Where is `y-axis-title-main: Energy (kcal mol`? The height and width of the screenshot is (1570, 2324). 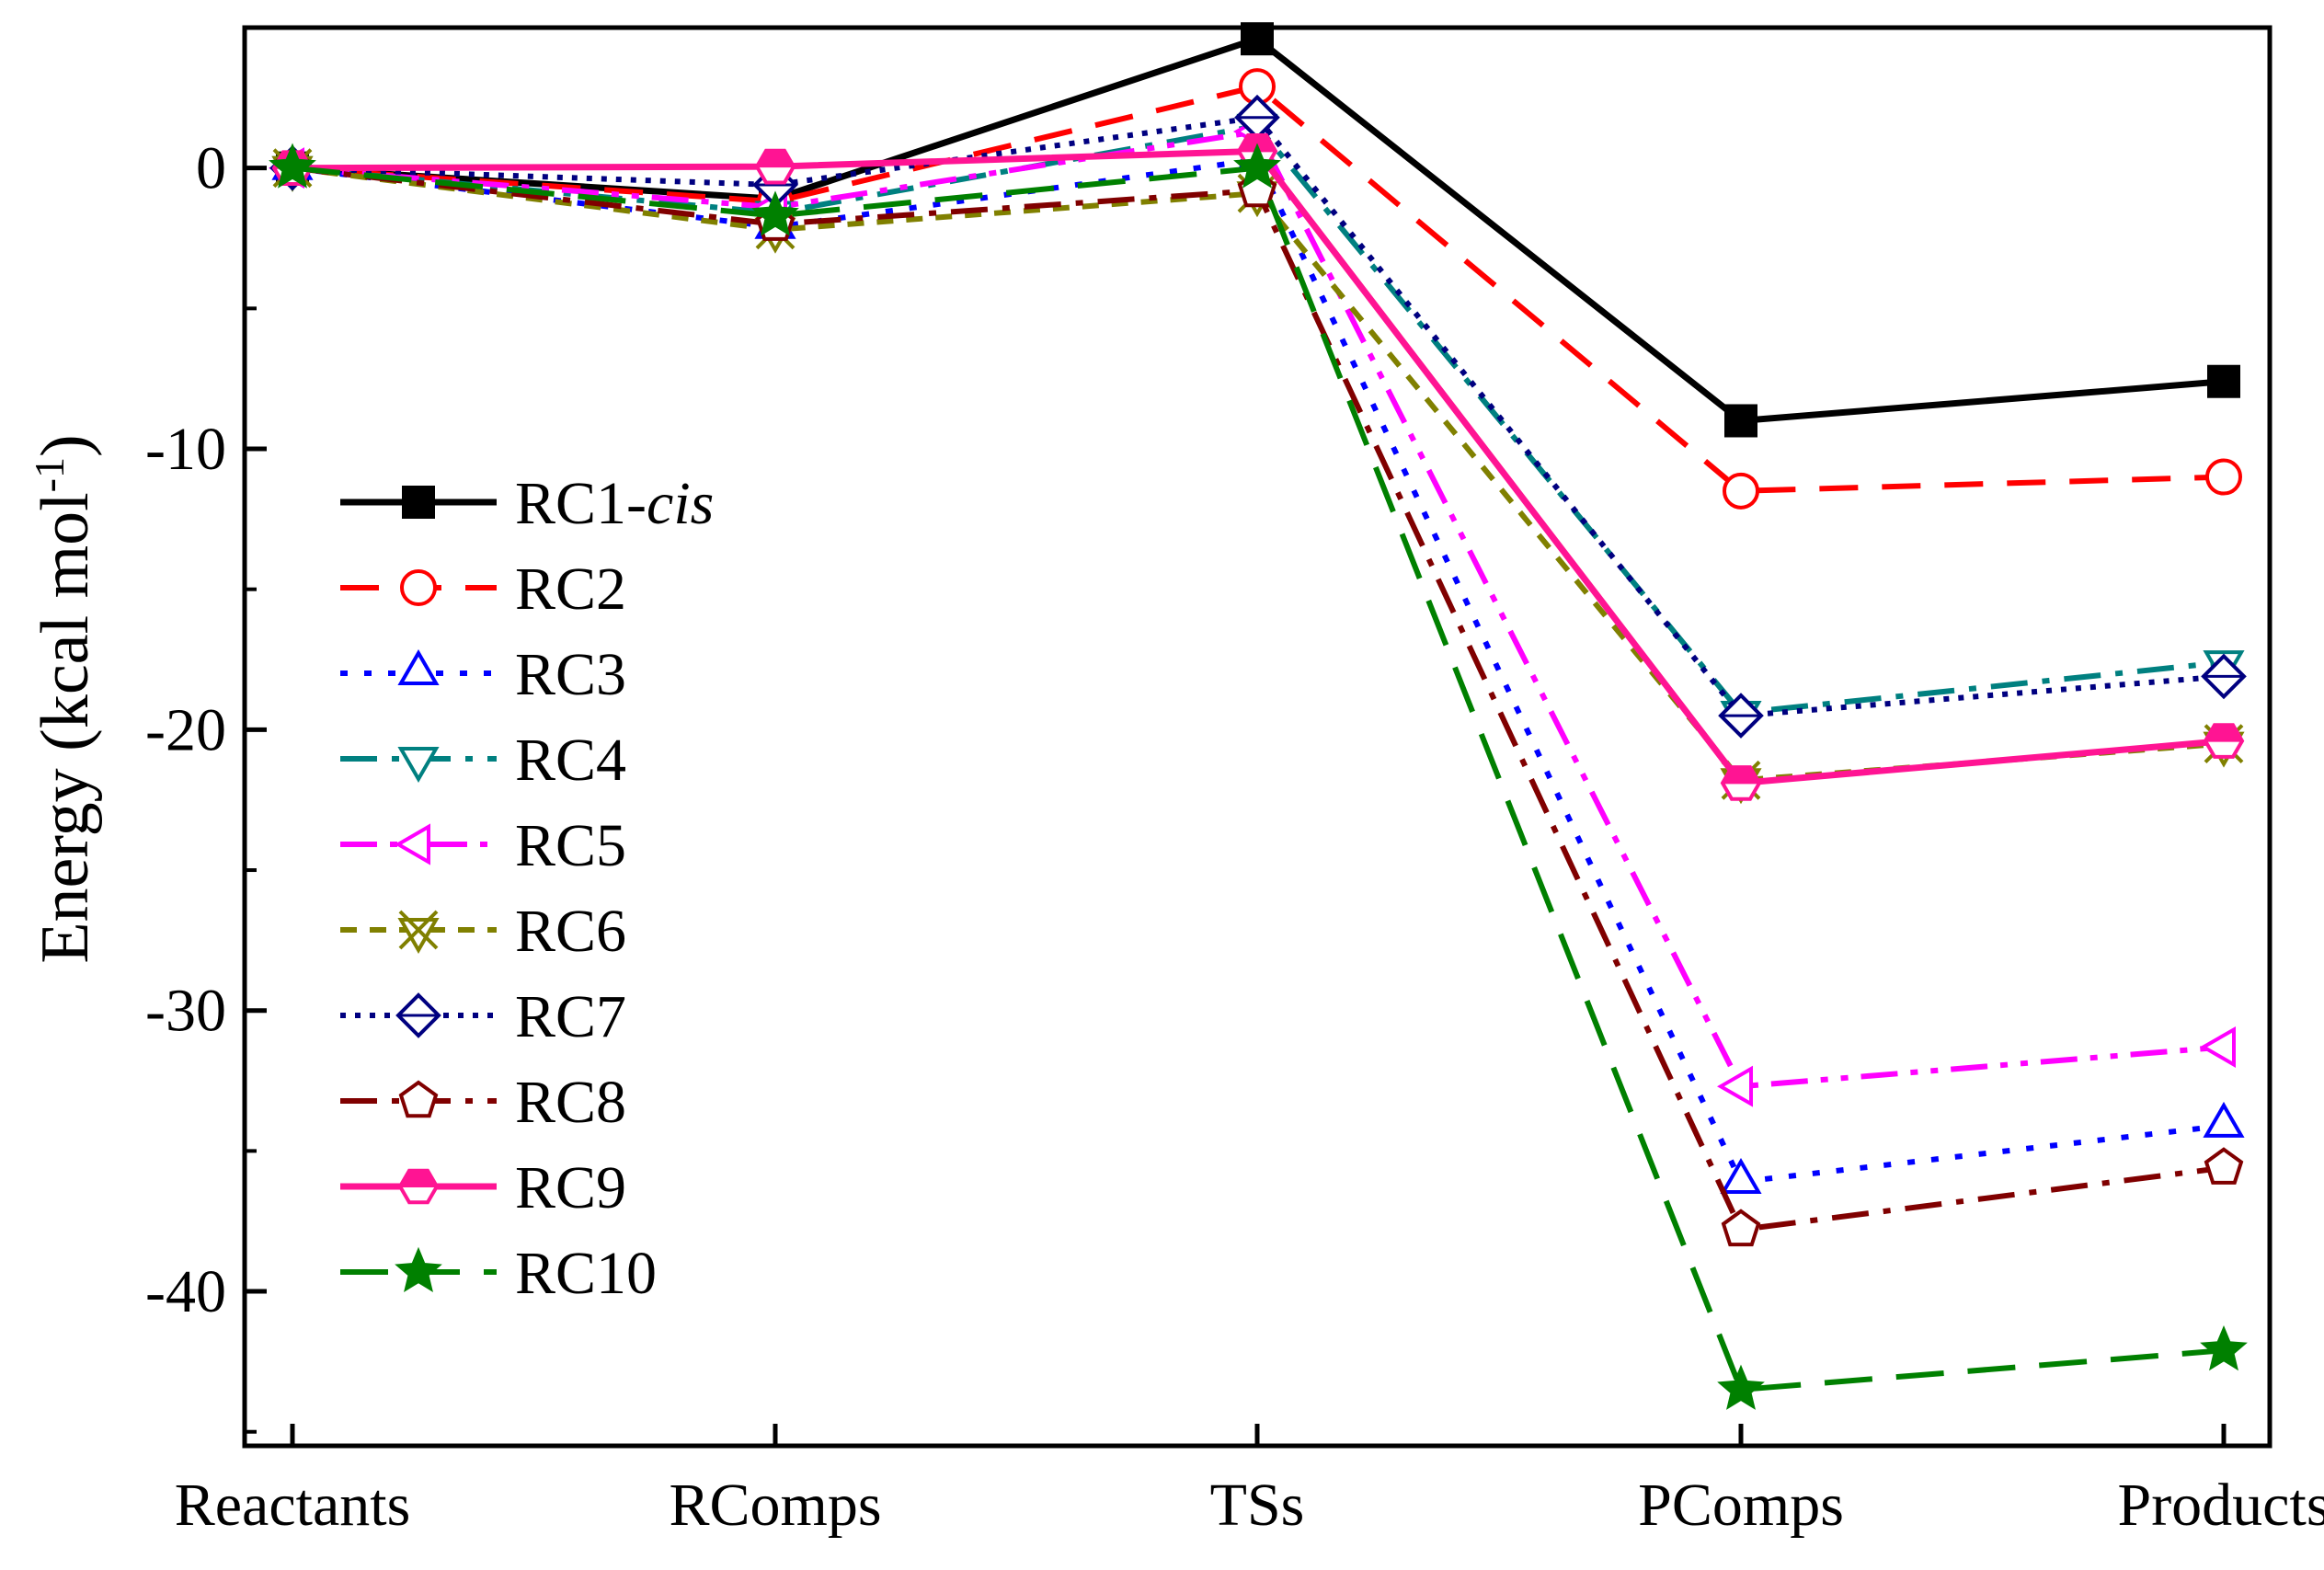 y-axis-title-main: Energy (kcal mol is located at coordinates (65, 727).